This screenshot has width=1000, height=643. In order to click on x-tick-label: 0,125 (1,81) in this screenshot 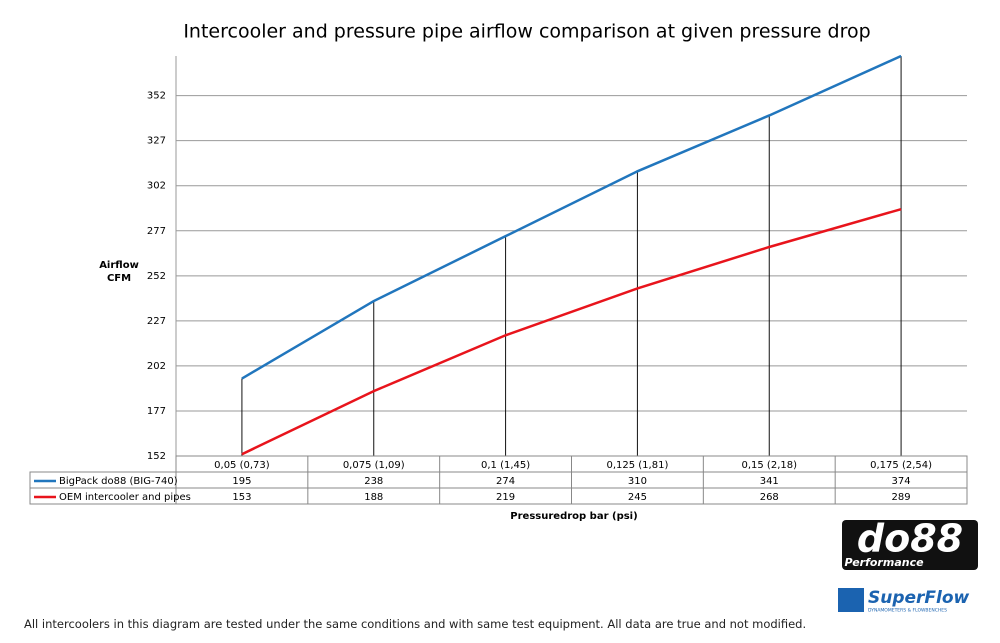, I will do `click(637, 465)`.